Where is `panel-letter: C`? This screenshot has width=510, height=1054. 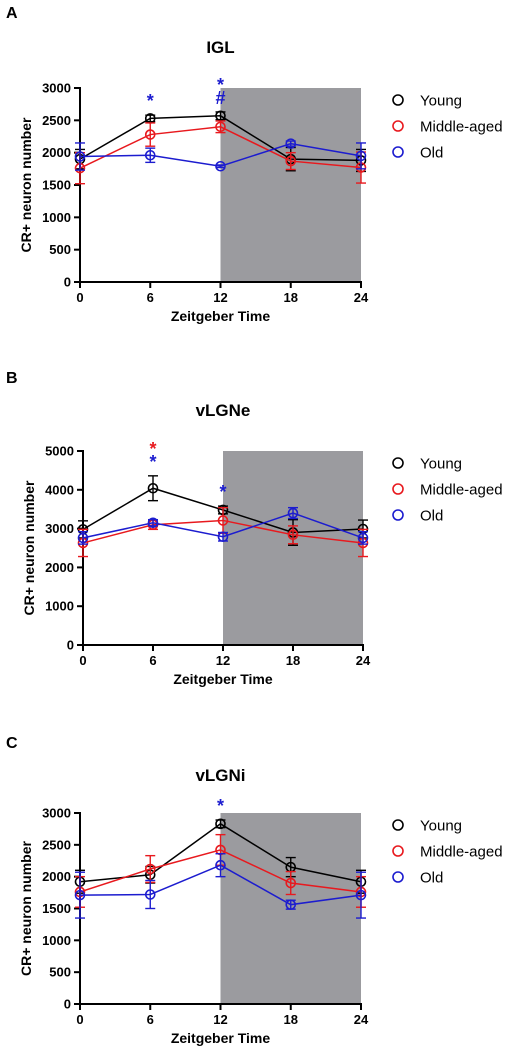 panel-letter: C is located at coordinates (12, 743).